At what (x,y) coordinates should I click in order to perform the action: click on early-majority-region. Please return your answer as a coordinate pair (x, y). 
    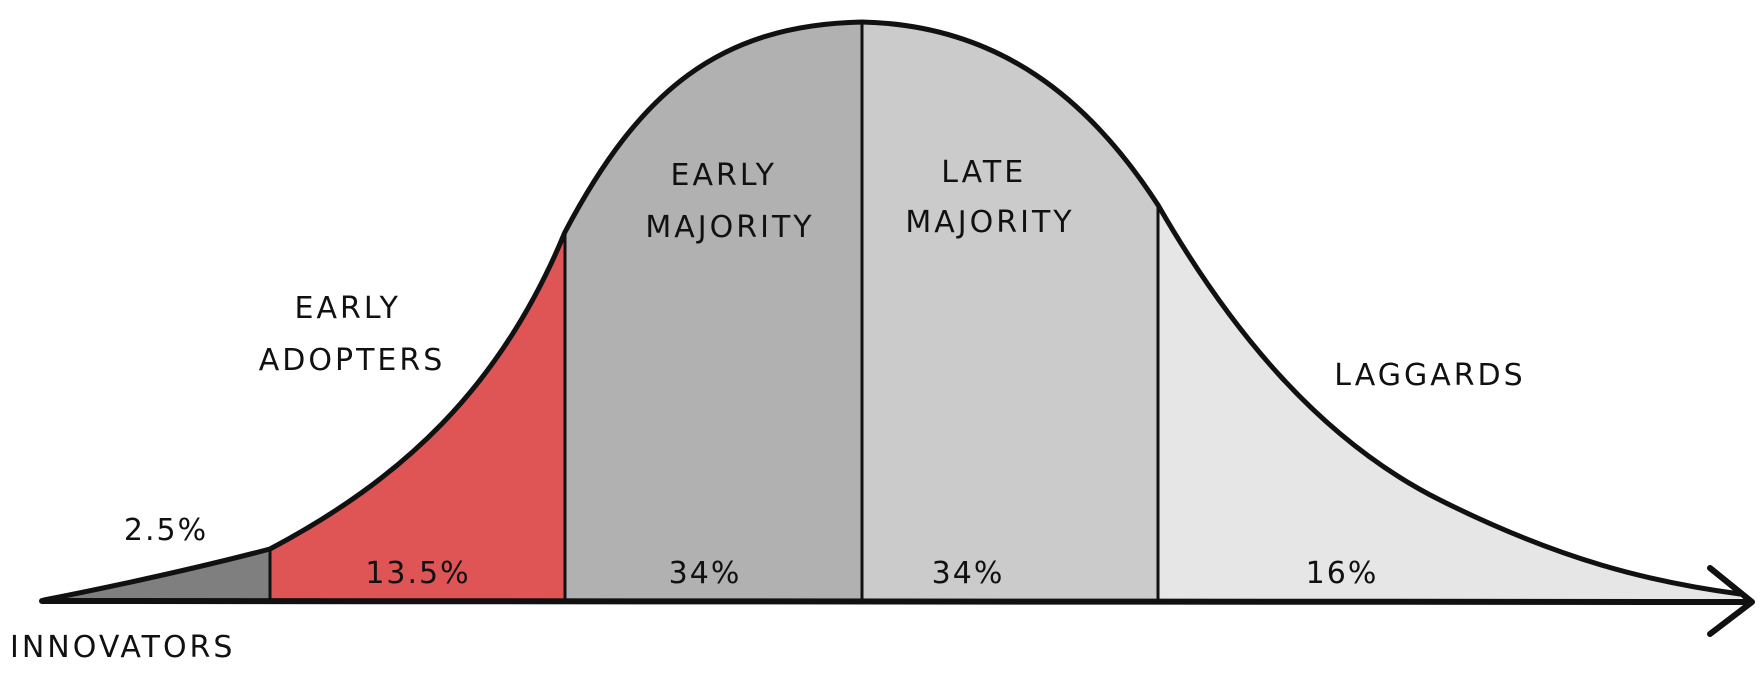
    Looking at the image, I should click on (713, 311).